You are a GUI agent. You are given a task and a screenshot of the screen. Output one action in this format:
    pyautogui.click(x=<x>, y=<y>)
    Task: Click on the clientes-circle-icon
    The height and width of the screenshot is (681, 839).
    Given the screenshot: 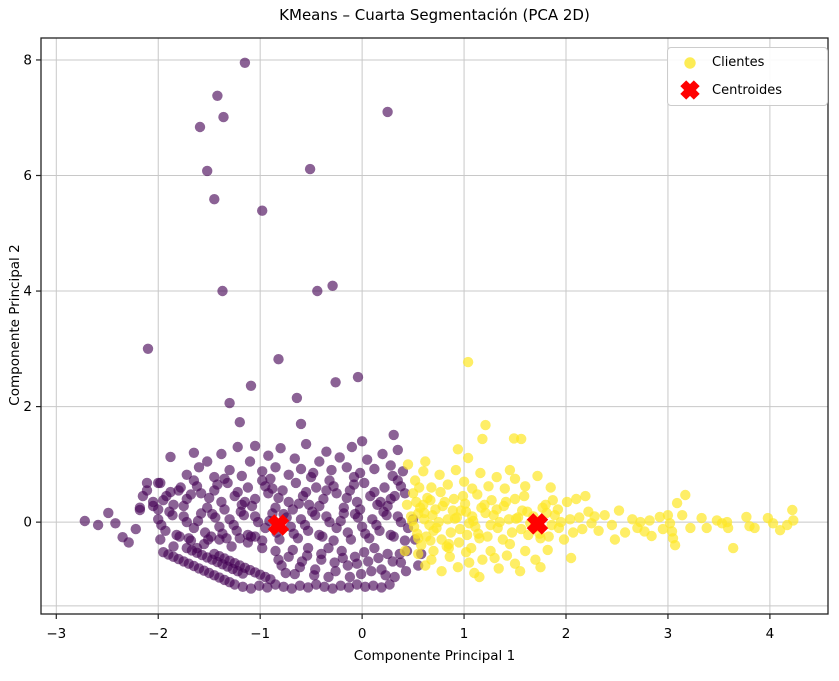 What is the action you would take?
    pyautogui.click(x=690, y=63)
    